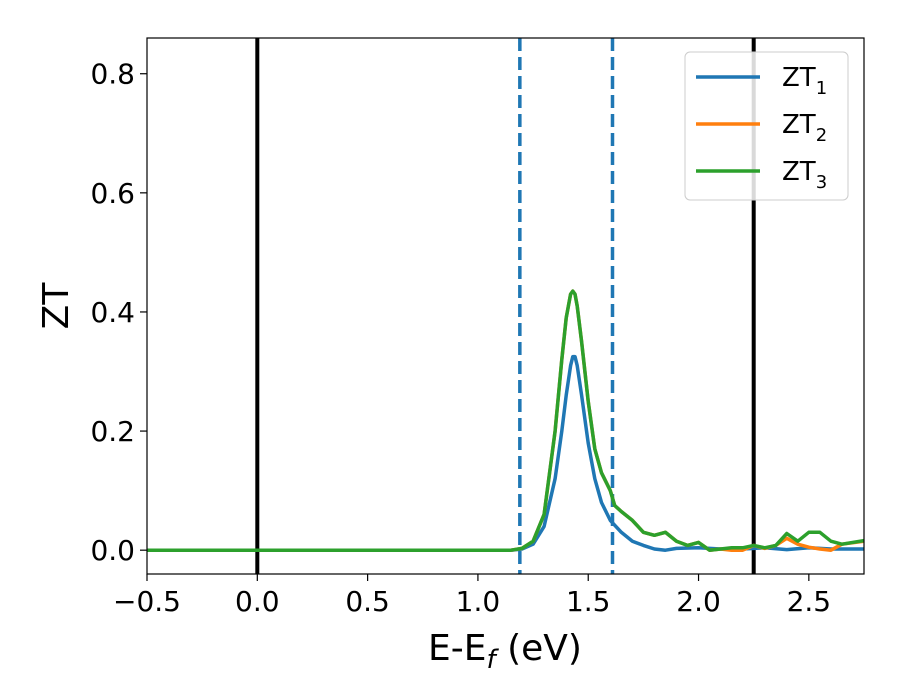 The width and height of the screenshot is (900, 700). Describe the element at coordinates (56, 306) in the screenshot. I see `y-axis-label: ZT` at that location.